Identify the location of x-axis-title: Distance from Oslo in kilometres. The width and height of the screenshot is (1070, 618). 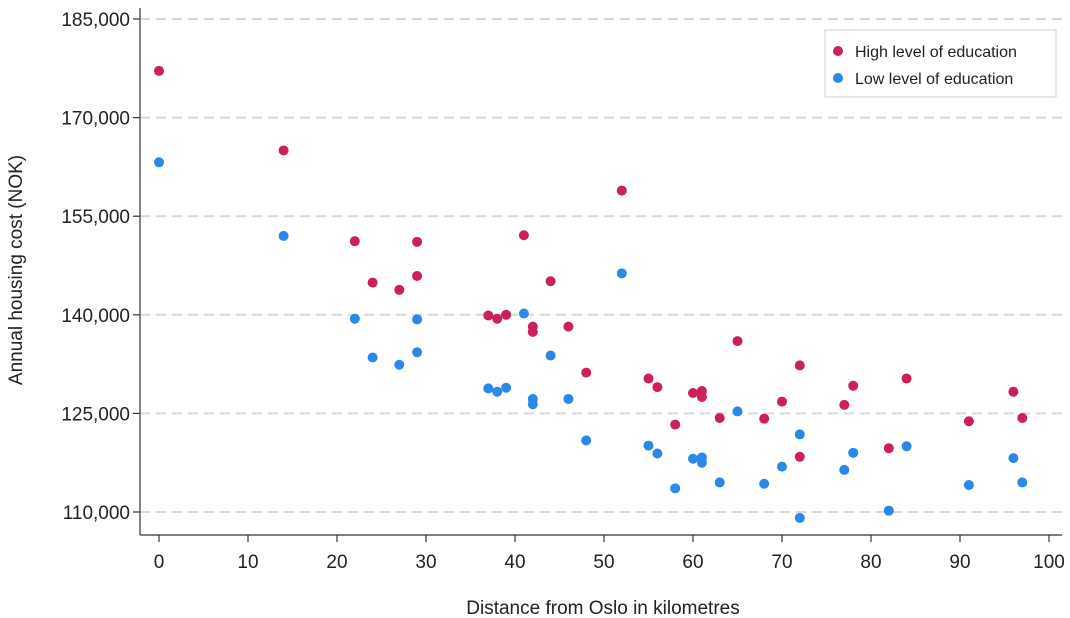
(602, 608).